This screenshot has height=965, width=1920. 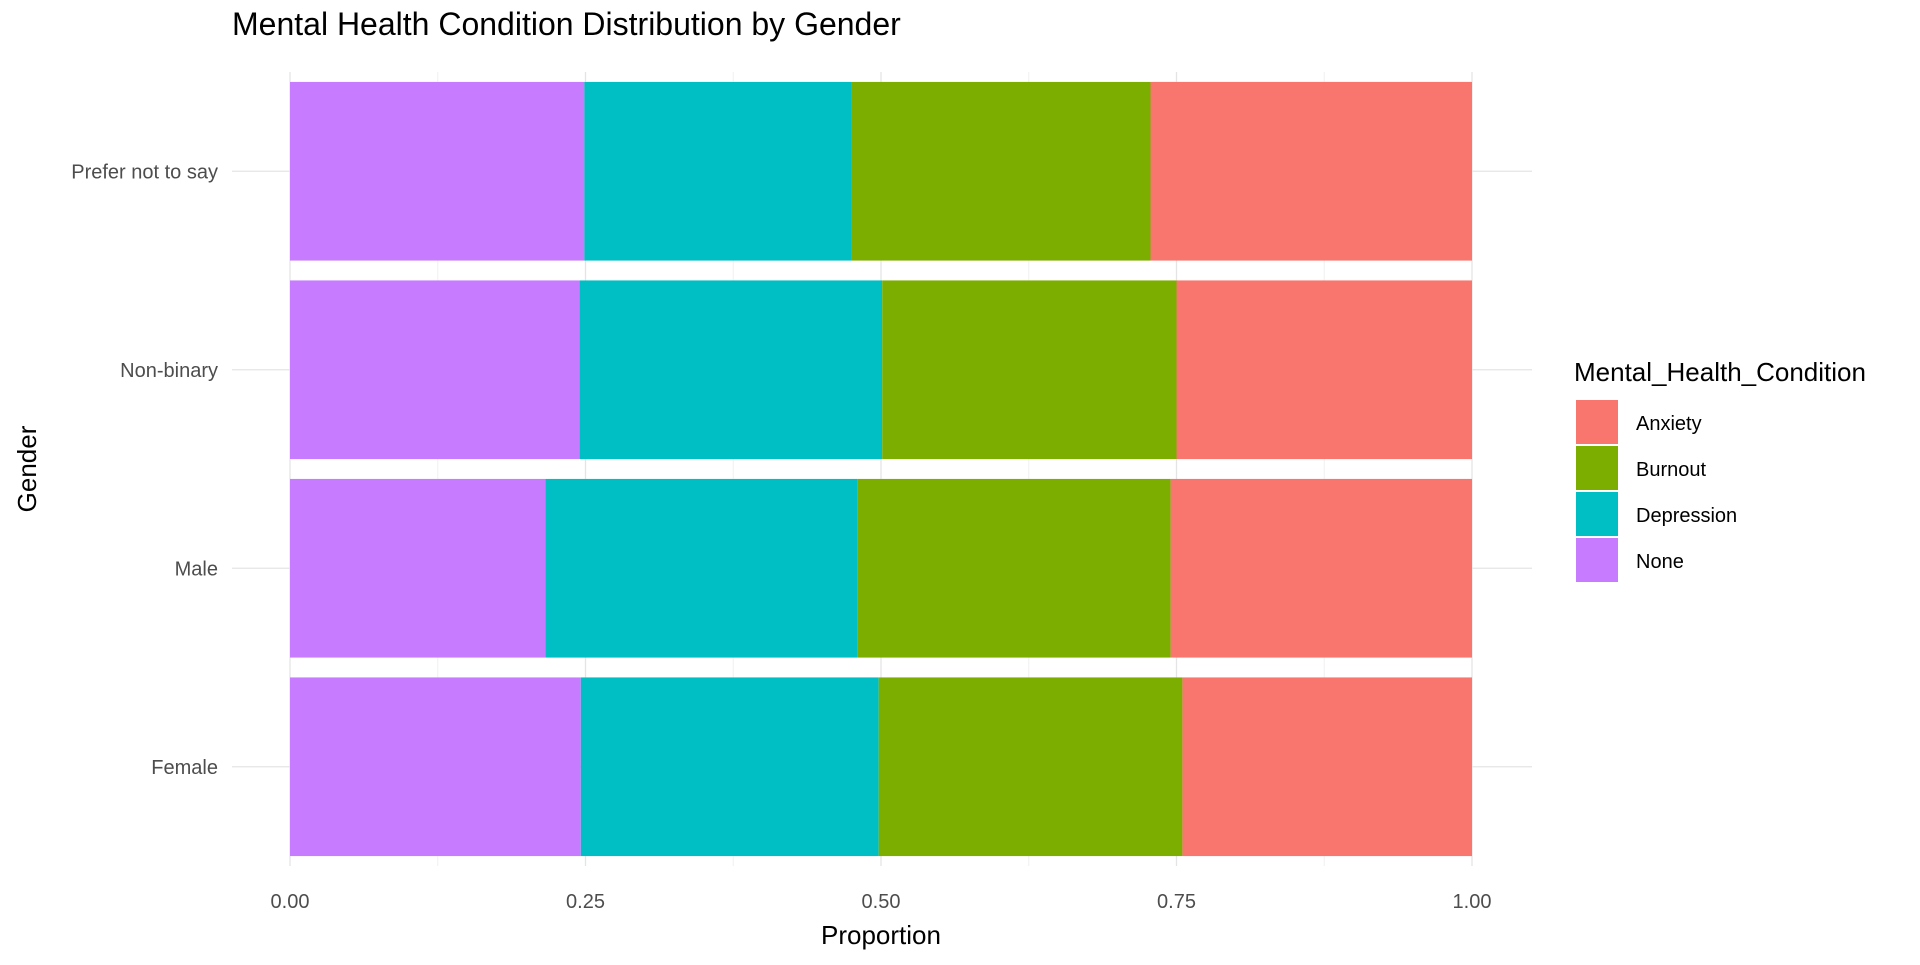 What do you see at coordinates (585, 902) in the screenshot?
I see `x-tick-label: 0.25` at bounding box center [585, 902].